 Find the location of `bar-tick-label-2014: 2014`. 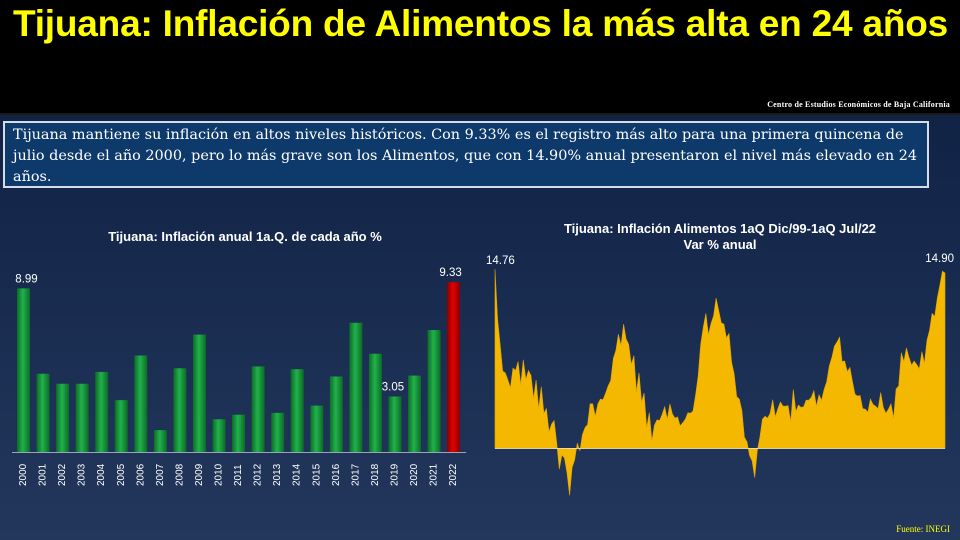

bar-tick-label-2014: 2014 is located at coordinates (297, 474).